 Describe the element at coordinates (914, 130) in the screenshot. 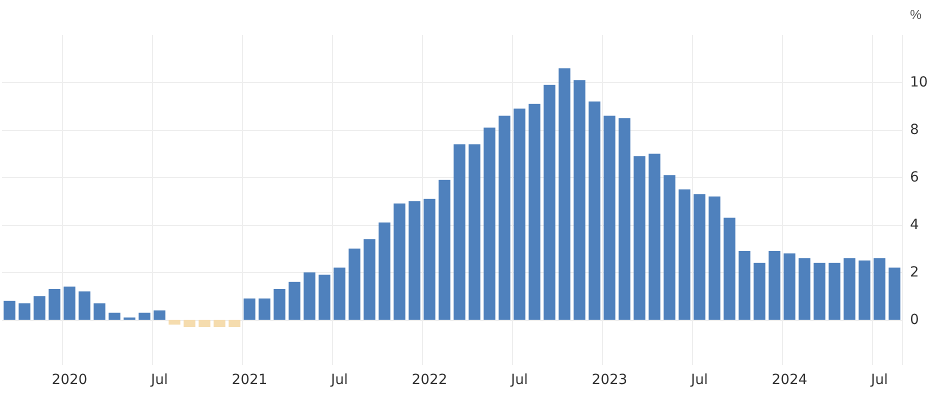

I see `y-tick-label: 8` at that location.